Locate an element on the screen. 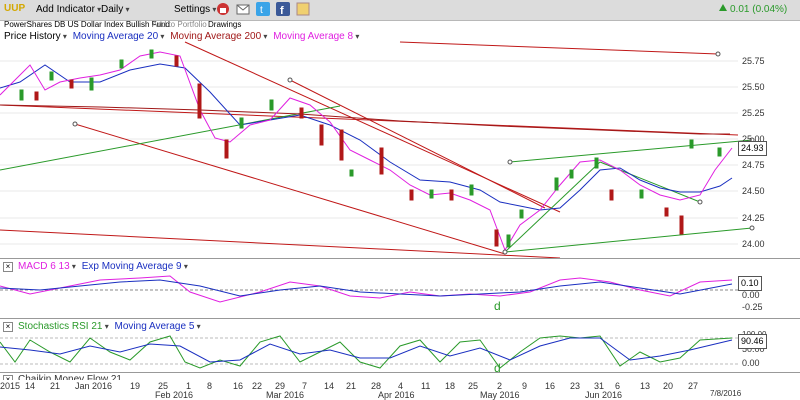 This screenshot has width=800, height=400. x-tick-date: 7/8/2016 is located at coordinates (726, 393).